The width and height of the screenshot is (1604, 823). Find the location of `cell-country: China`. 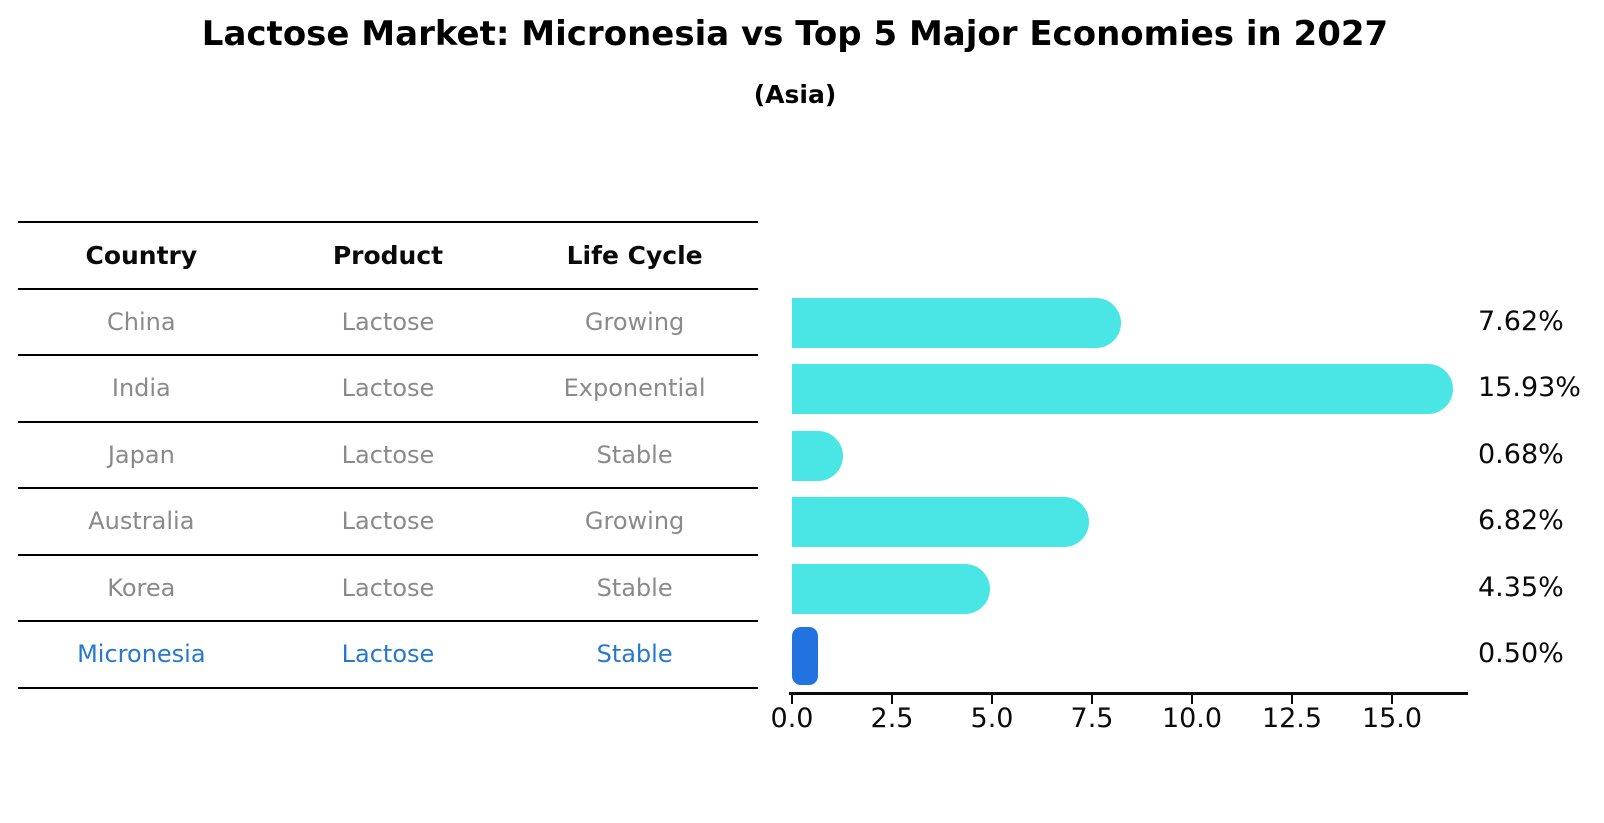

cell-country: China is located at coordinates (141, 321).